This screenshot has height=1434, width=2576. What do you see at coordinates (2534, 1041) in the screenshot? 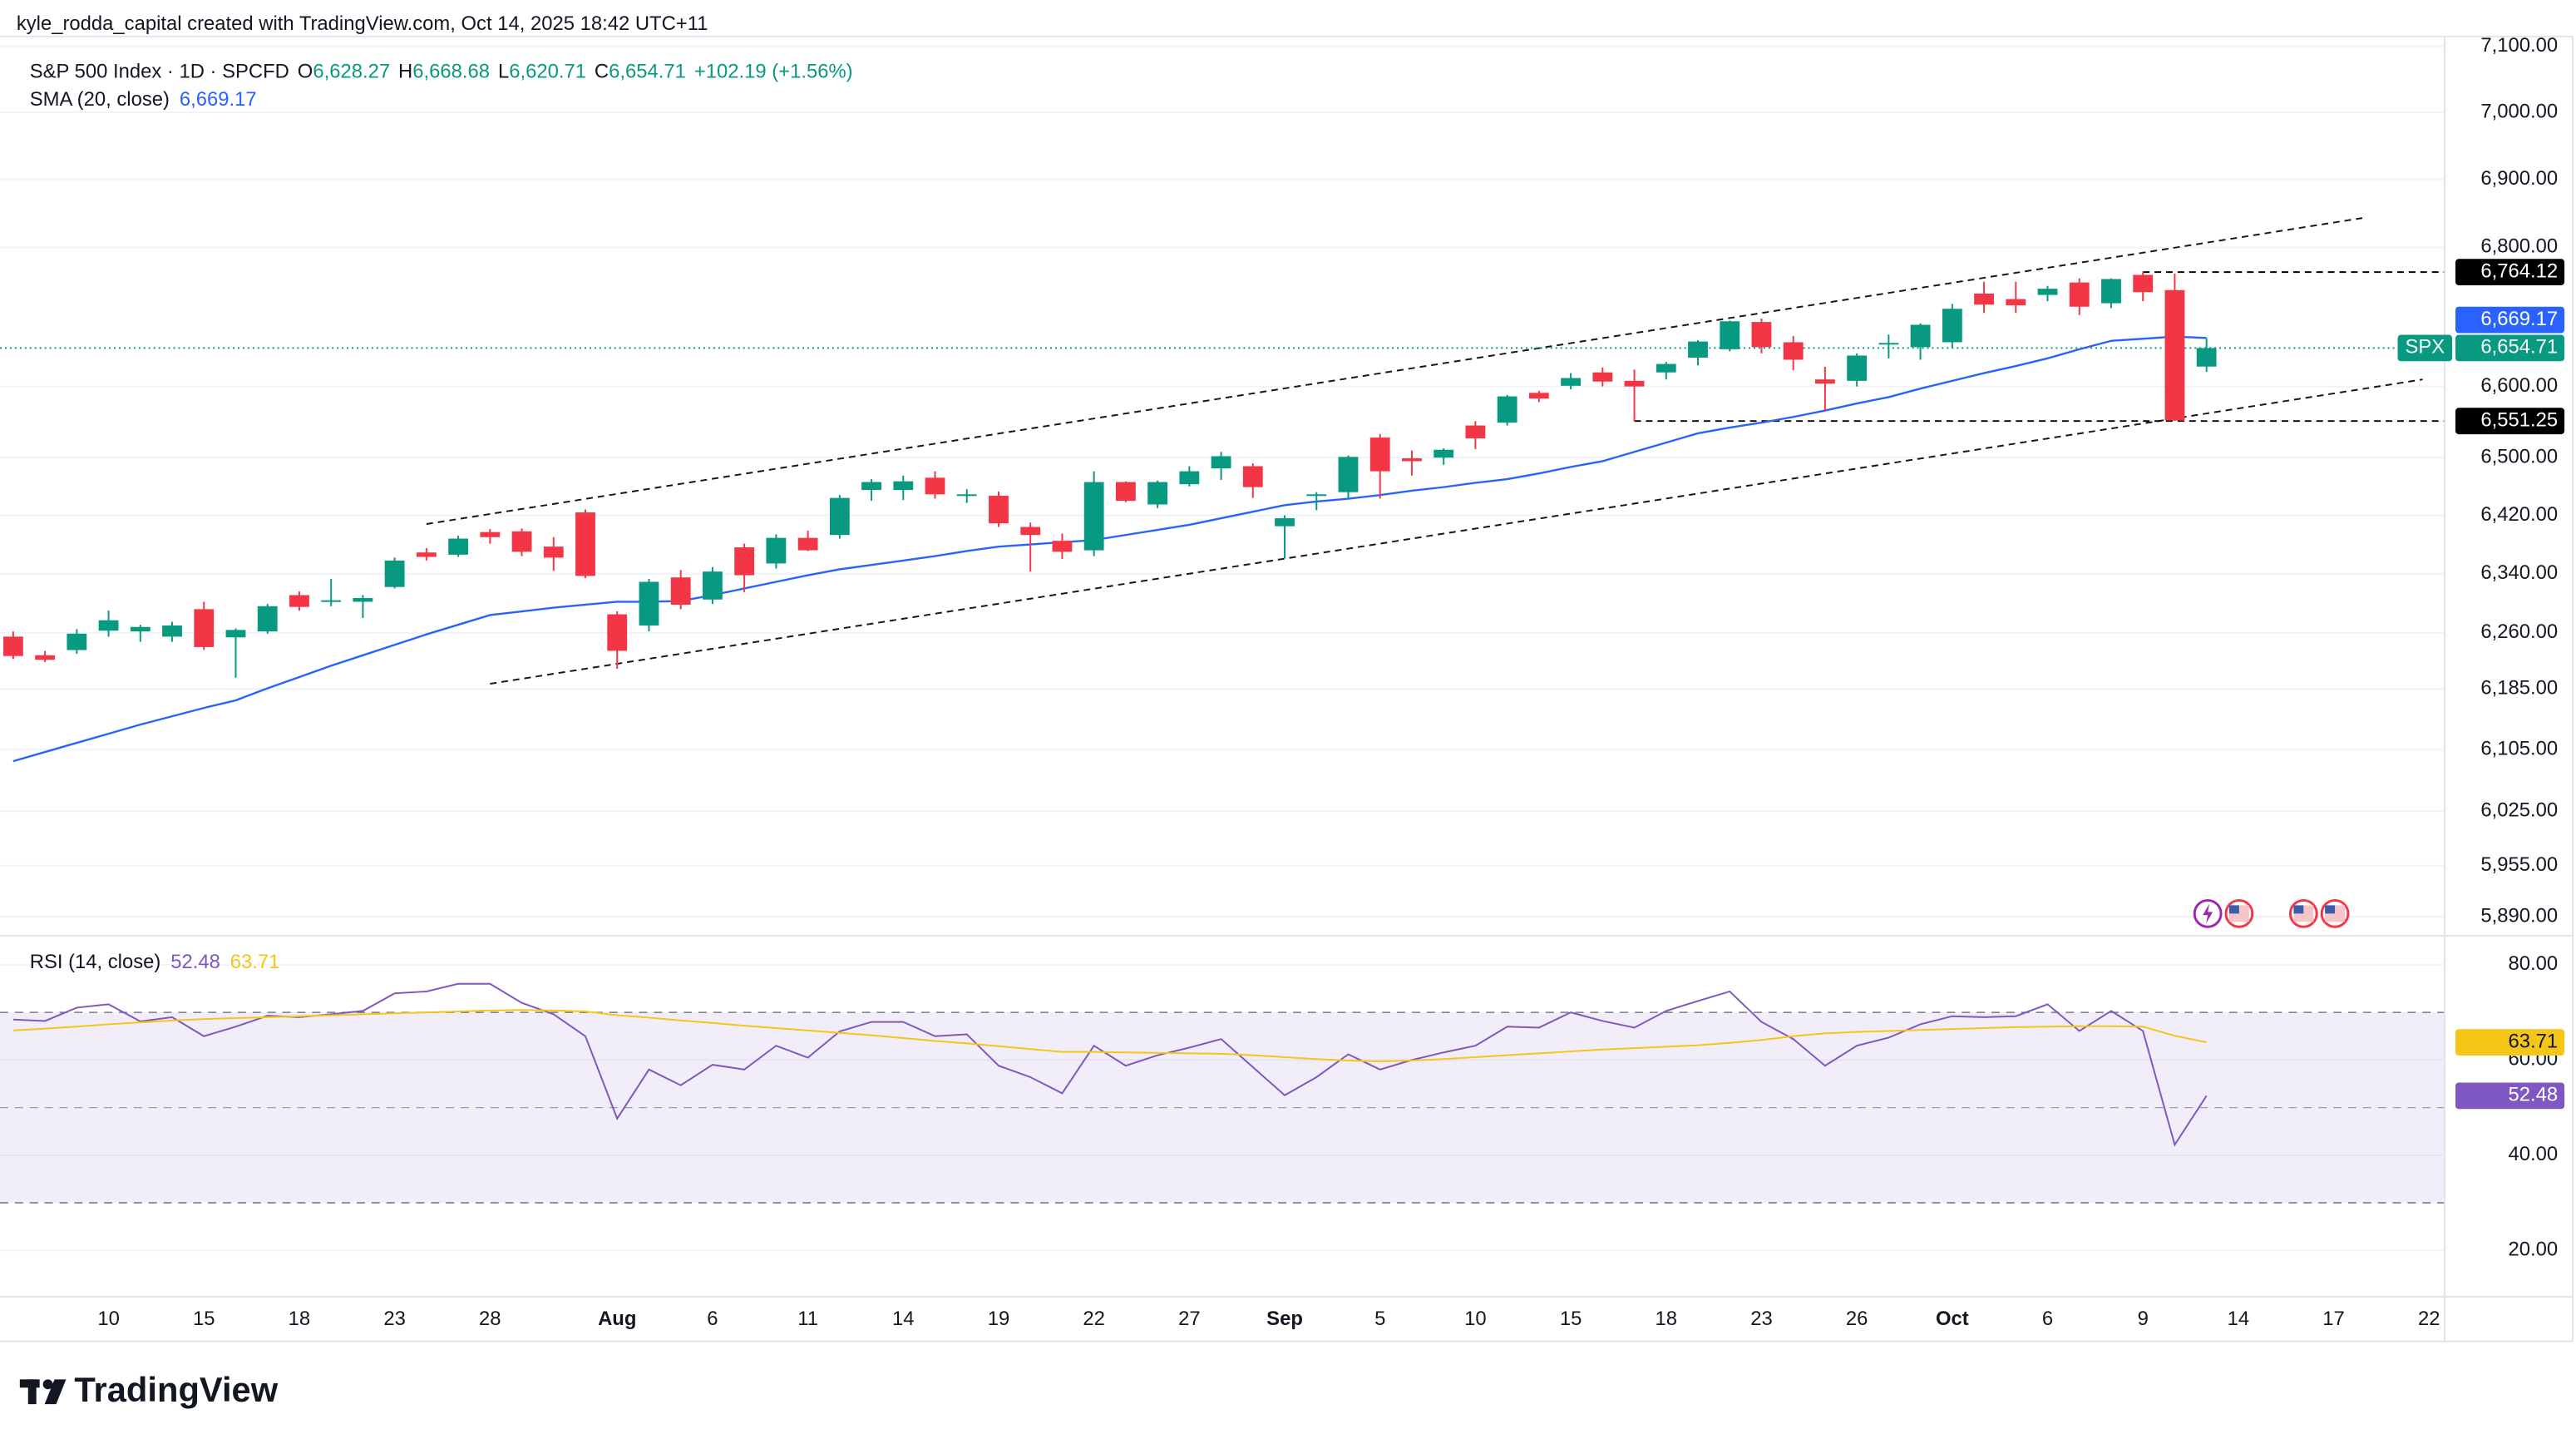
I see `rsi-flag: 63.71` at bounding box center [2534, 1041].